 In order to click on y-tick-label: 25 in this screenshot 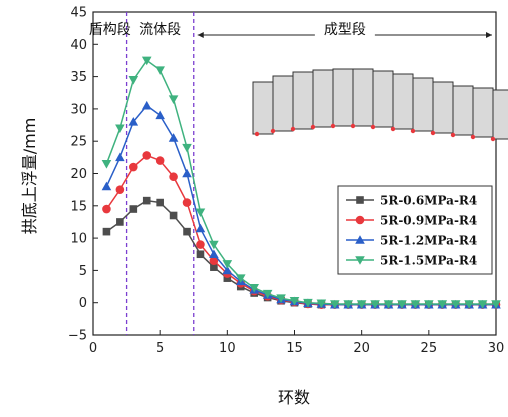, I will do `click(78, 142)`.